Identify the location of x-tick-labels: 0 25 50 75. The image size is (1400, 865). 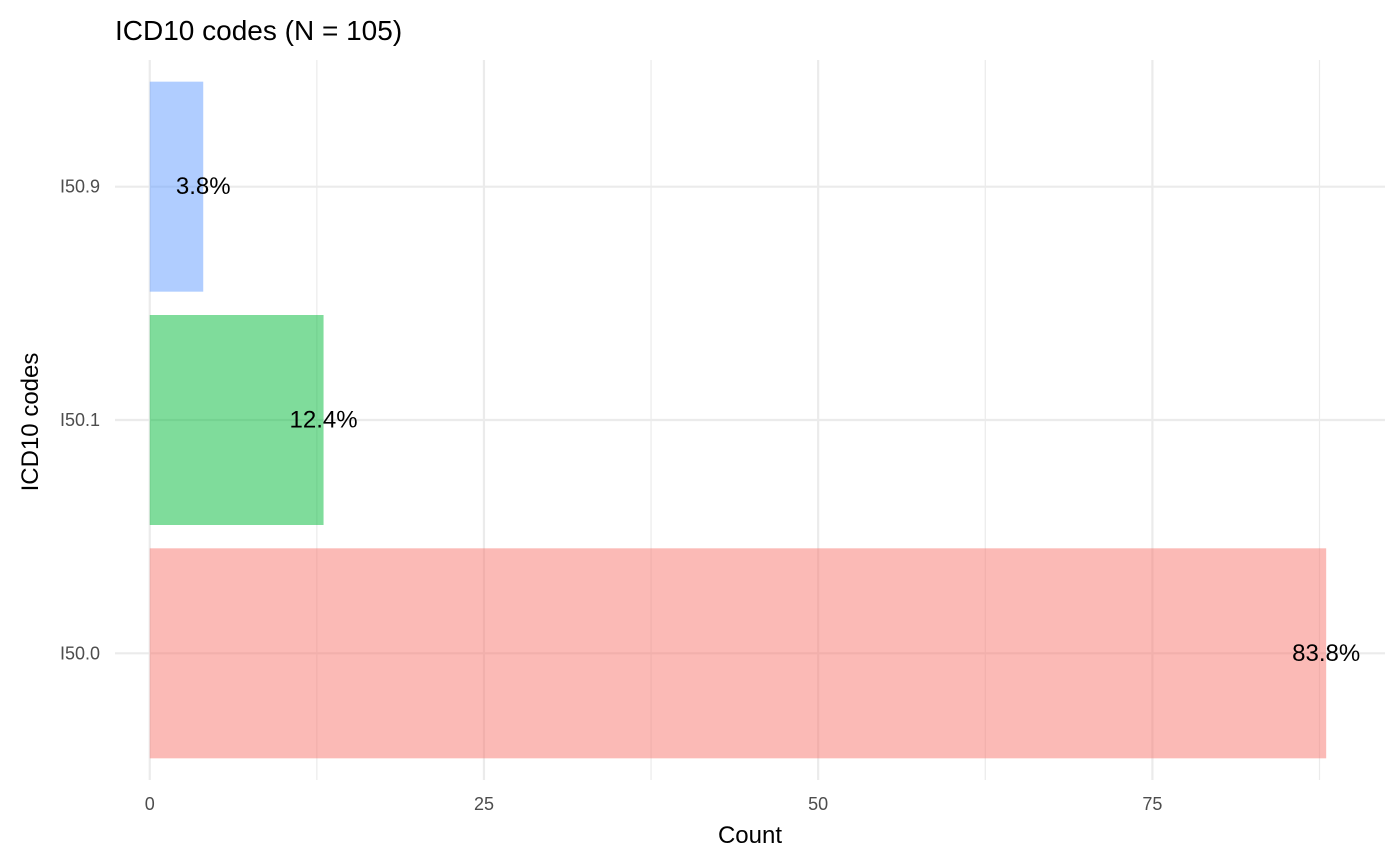
(654, 804).